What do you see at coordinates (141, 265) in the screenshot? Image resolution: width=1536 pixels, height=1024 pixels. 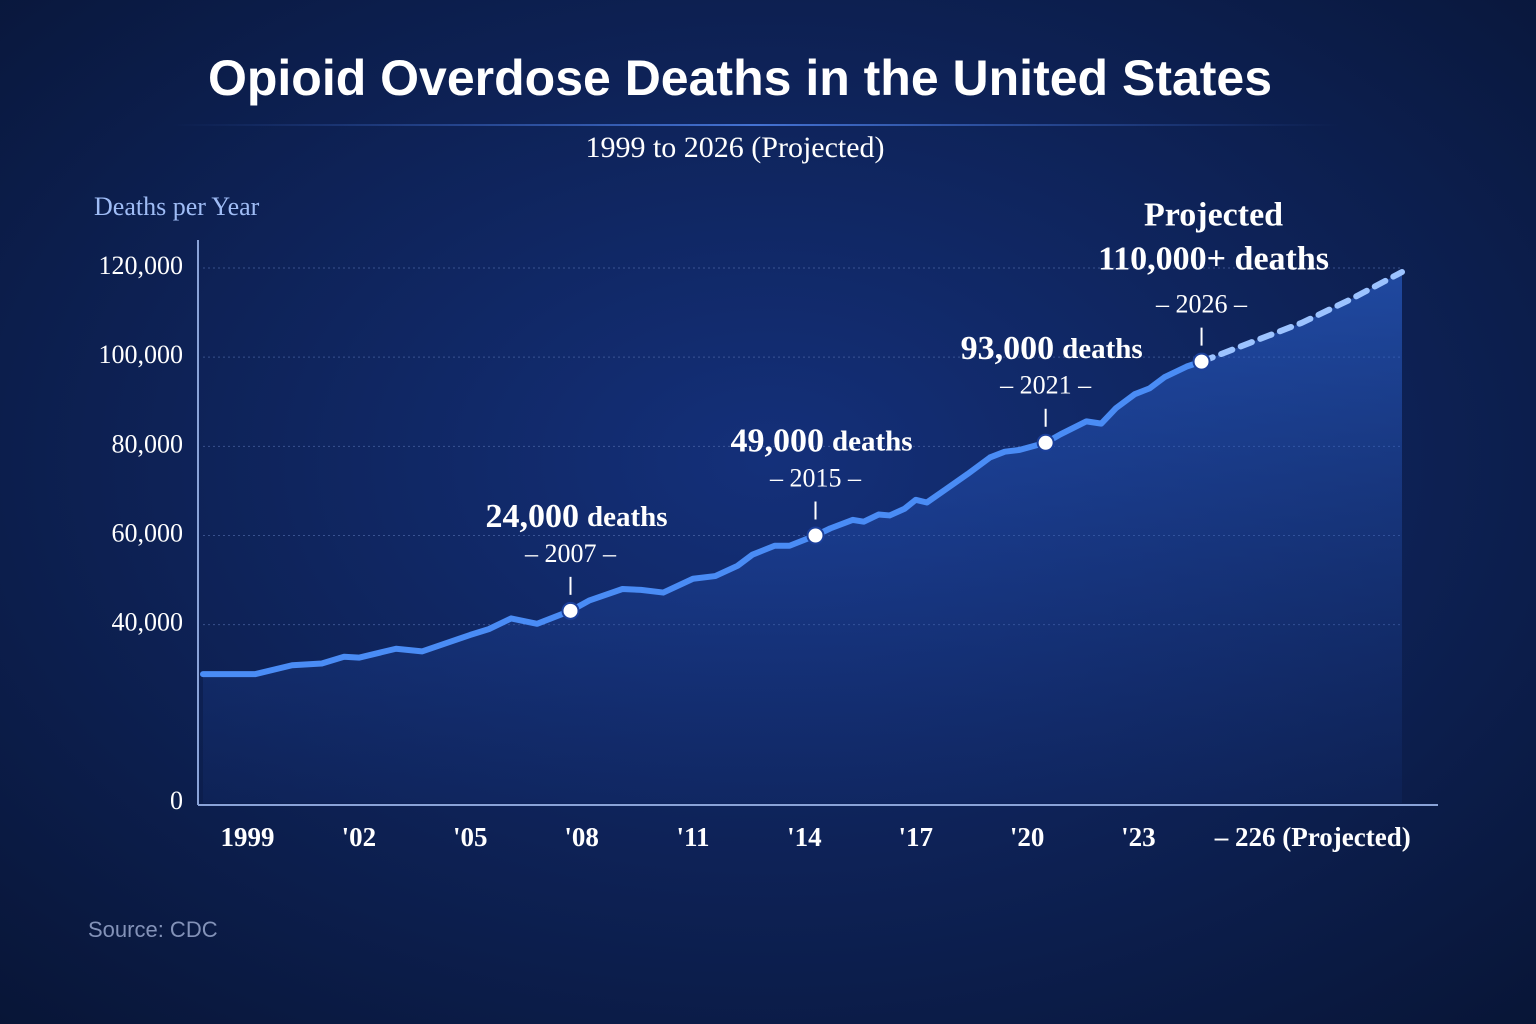 I see `y-tick-label: 120,000` at bounding box center [141, 265].